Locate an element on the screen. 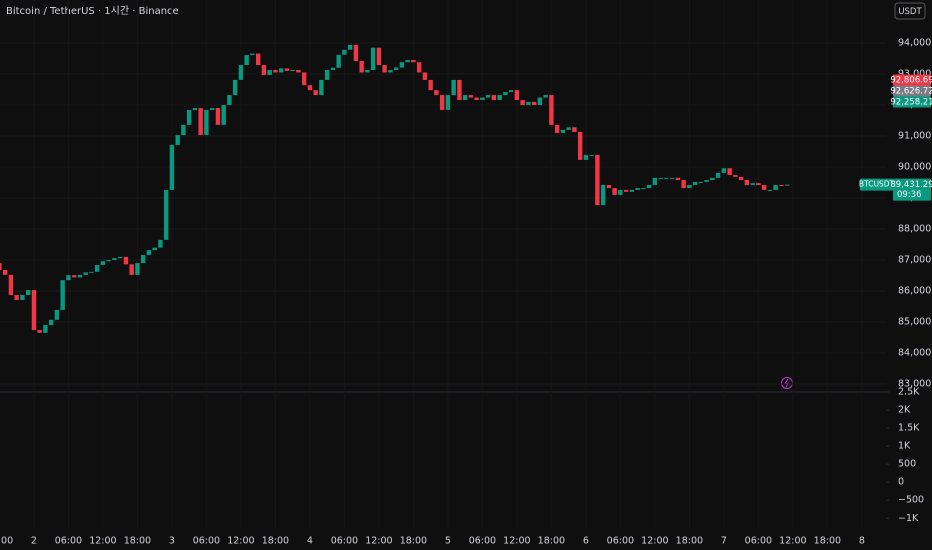  x-tick-label: 8 is located at coordinates (862, 541).